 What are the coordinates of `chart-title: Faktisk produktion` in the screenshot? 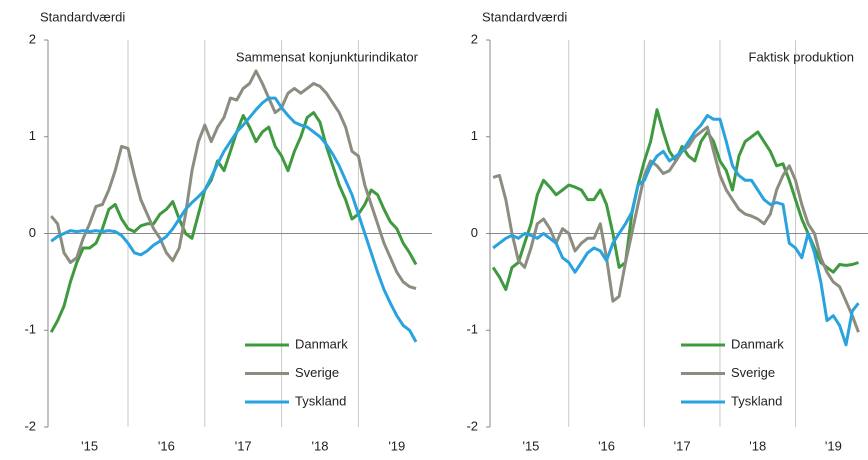 It's located at (802, 56).